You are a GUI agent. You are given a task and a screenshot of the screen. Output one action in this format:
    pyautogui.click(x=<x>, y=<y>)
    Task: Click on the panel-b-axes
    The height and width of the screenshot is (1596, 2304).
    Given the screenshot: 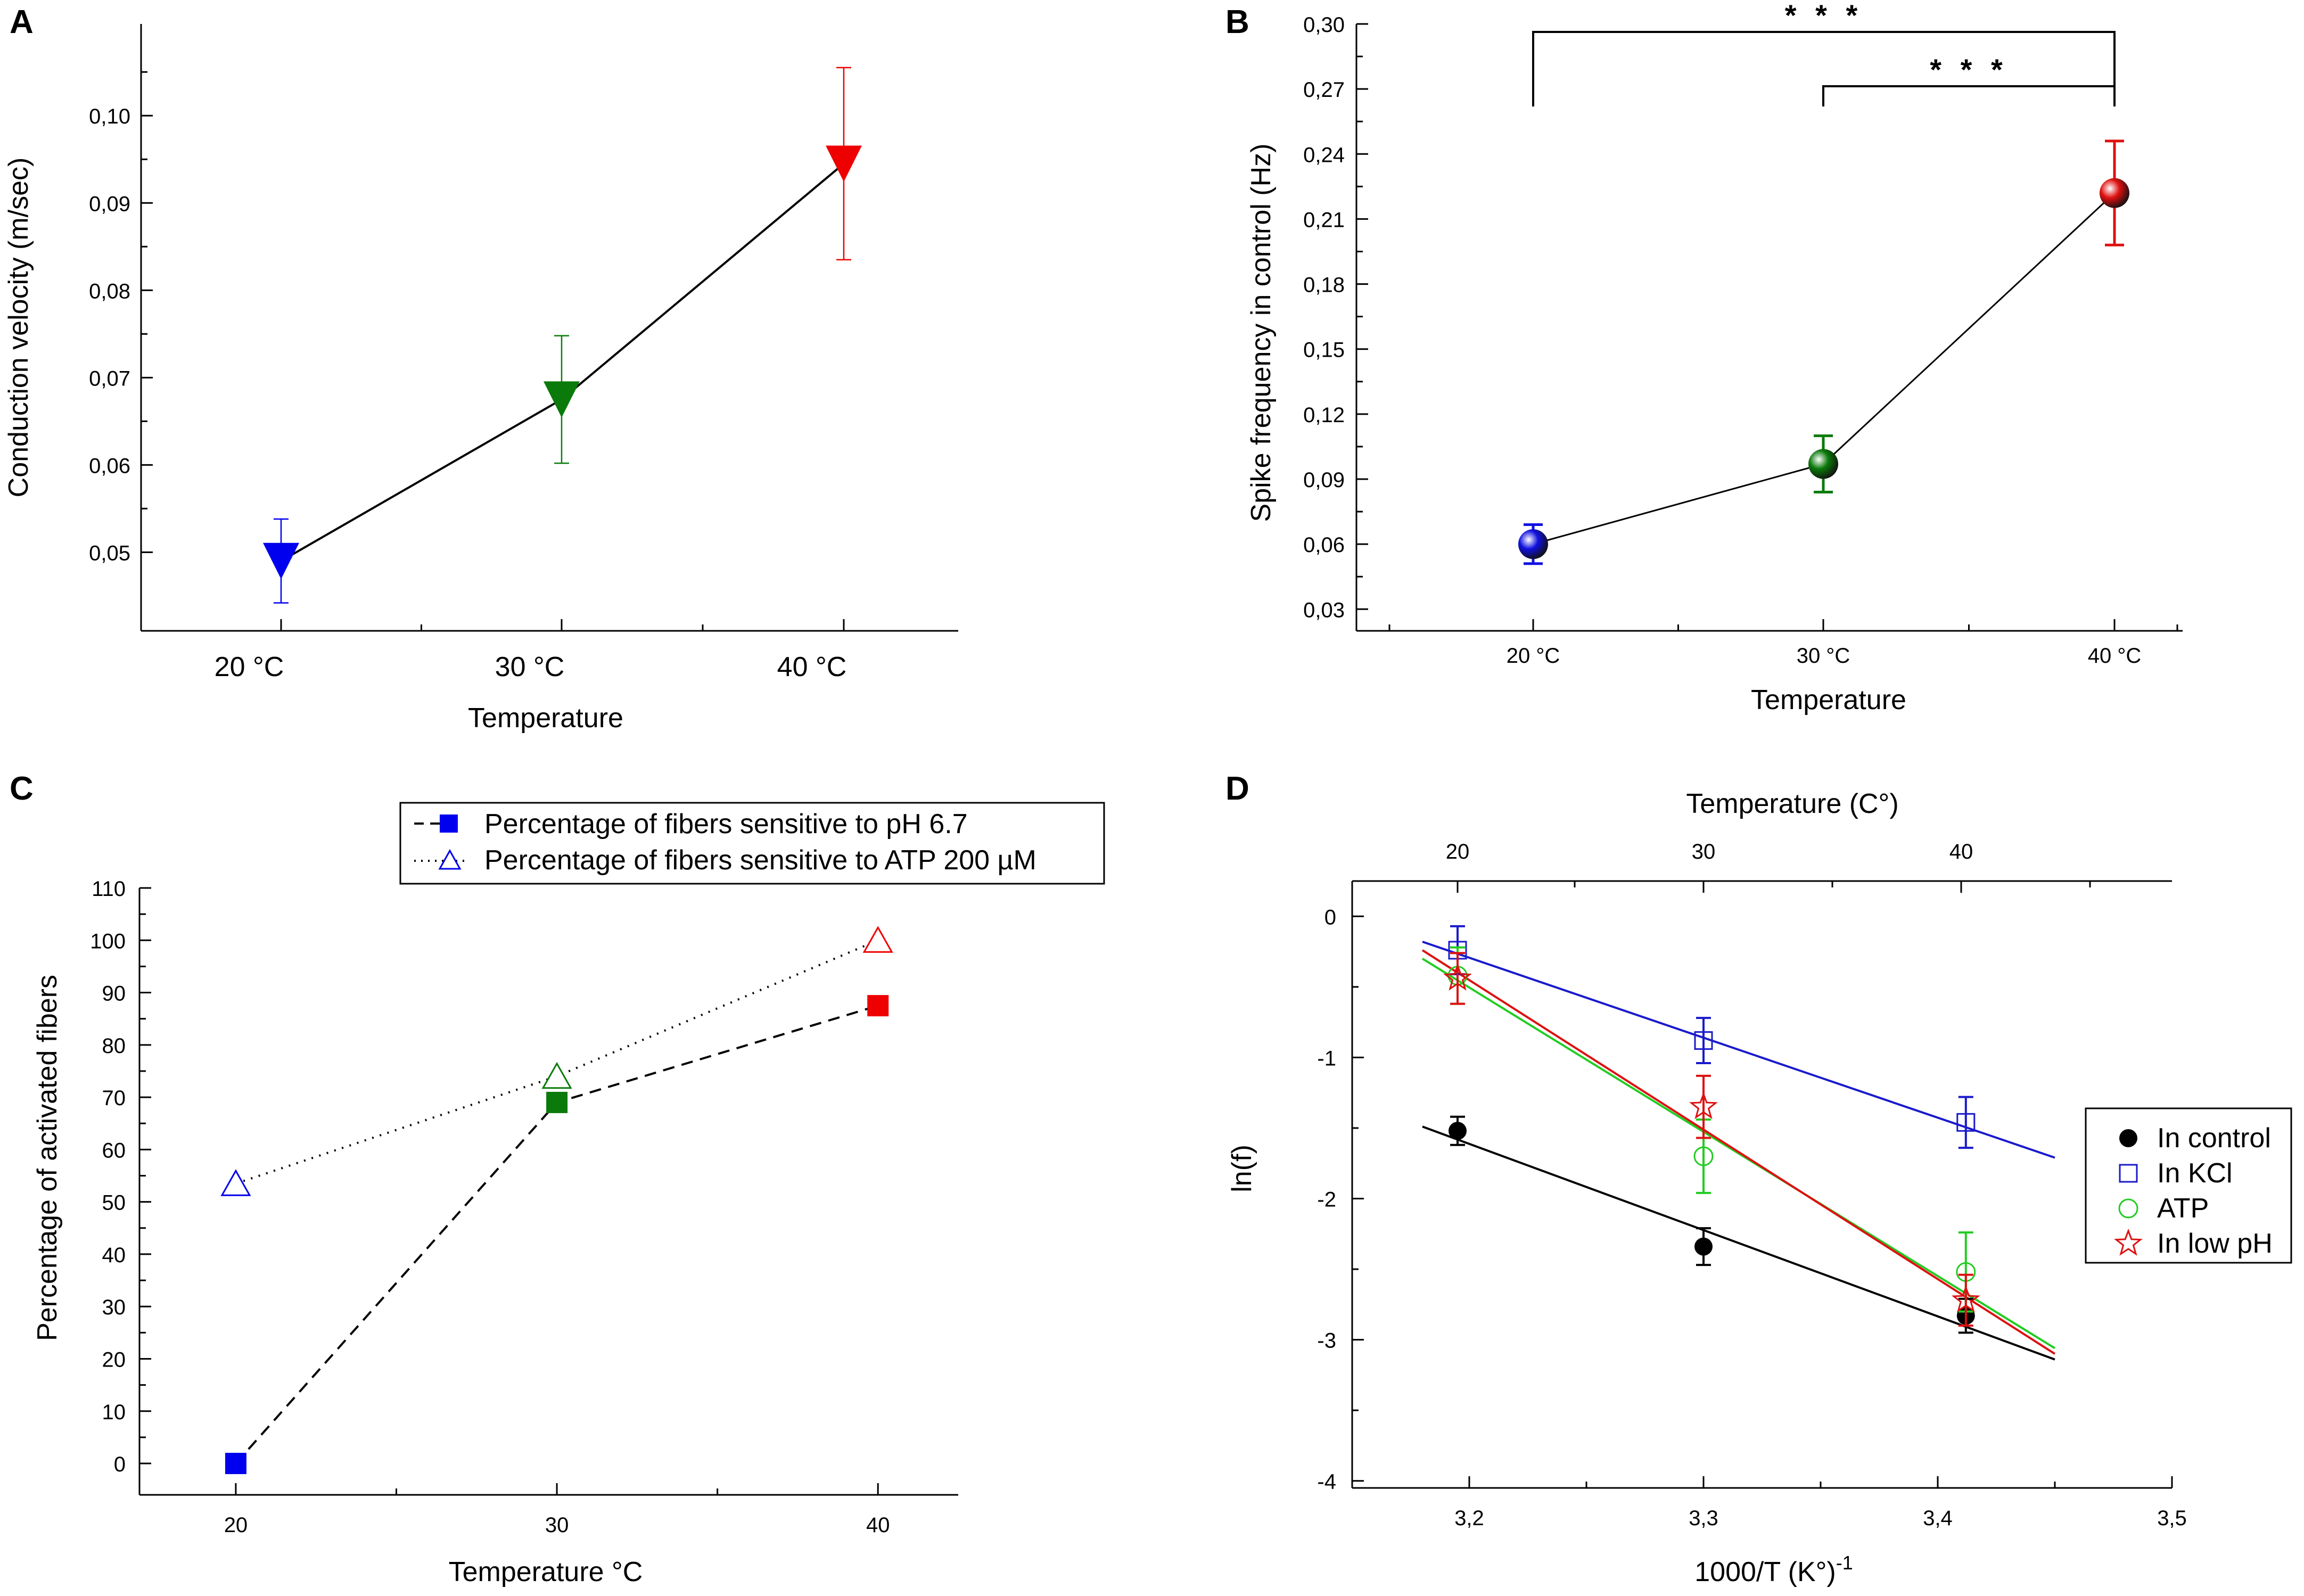 What is the action you would take?
    pyautogui.click(x=1769, y=328)
    